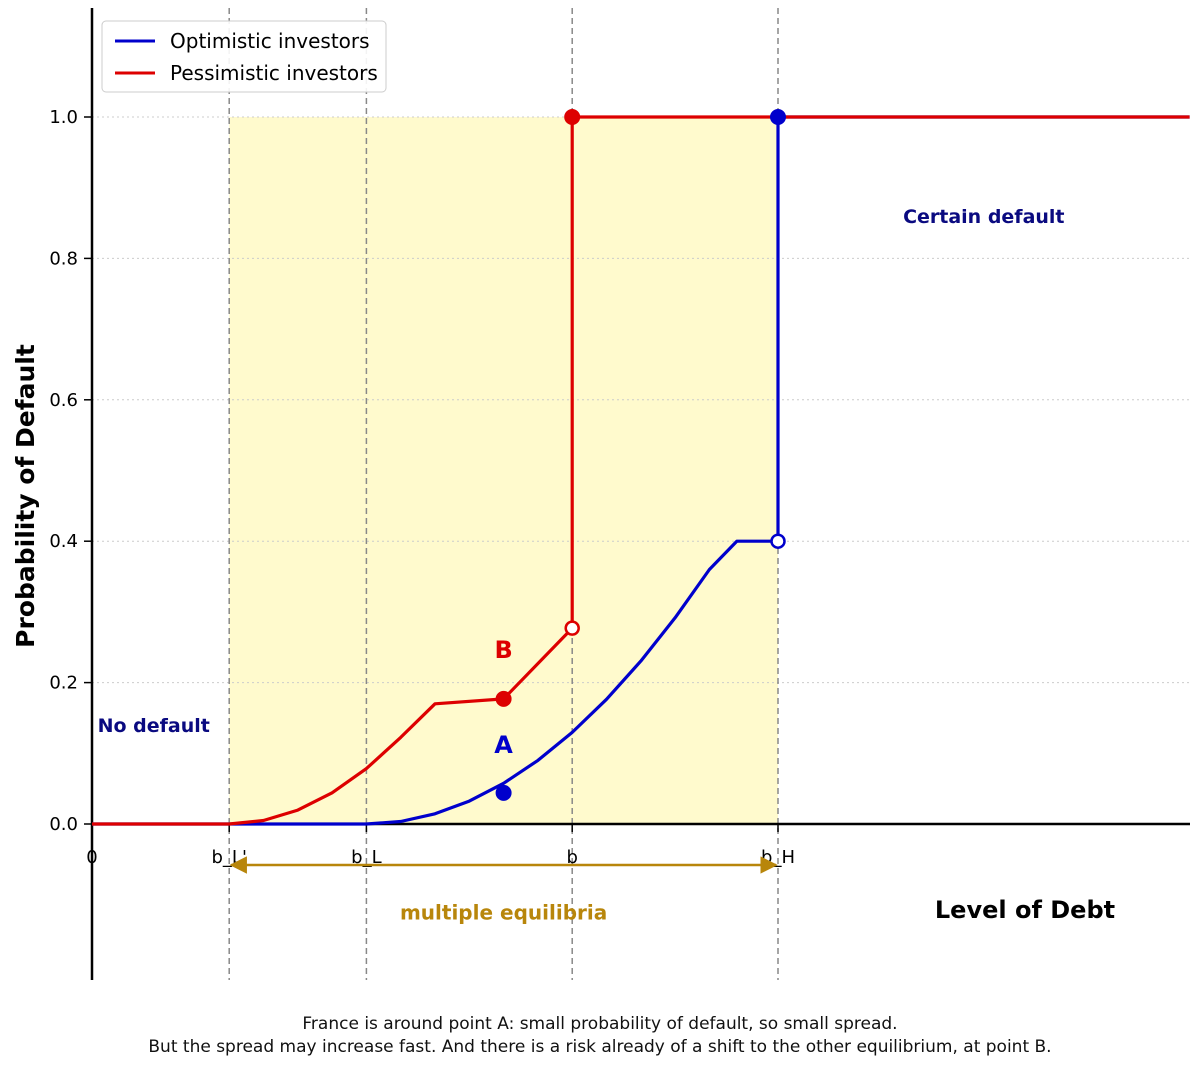 The height and width of the screenshot is (1070, 1200). What do you see at coordinates (63, 117) in the screenshot?
I see `y-tick-label: 1.0` at bounding box center [63, 117].